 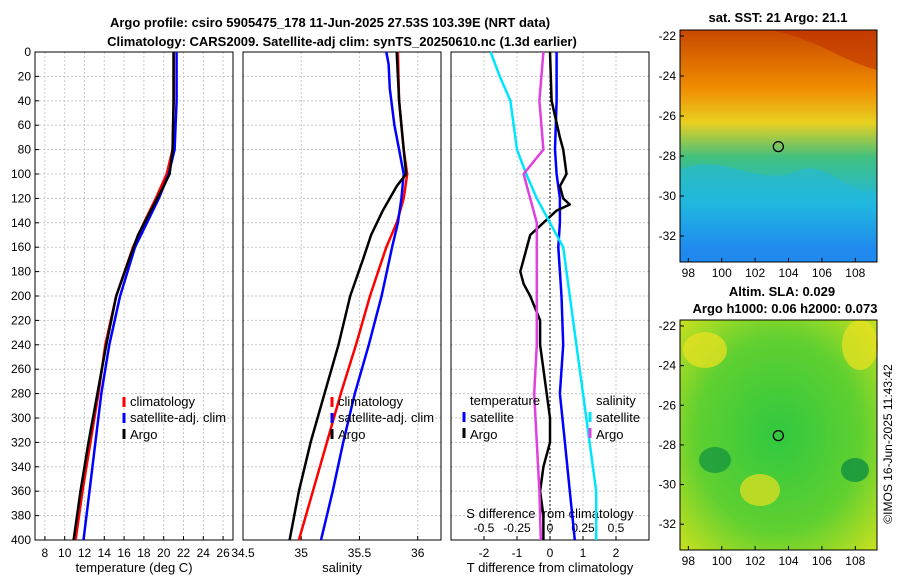 I want to click on legend-label-argo: Argo, so click(x=143, y=434).